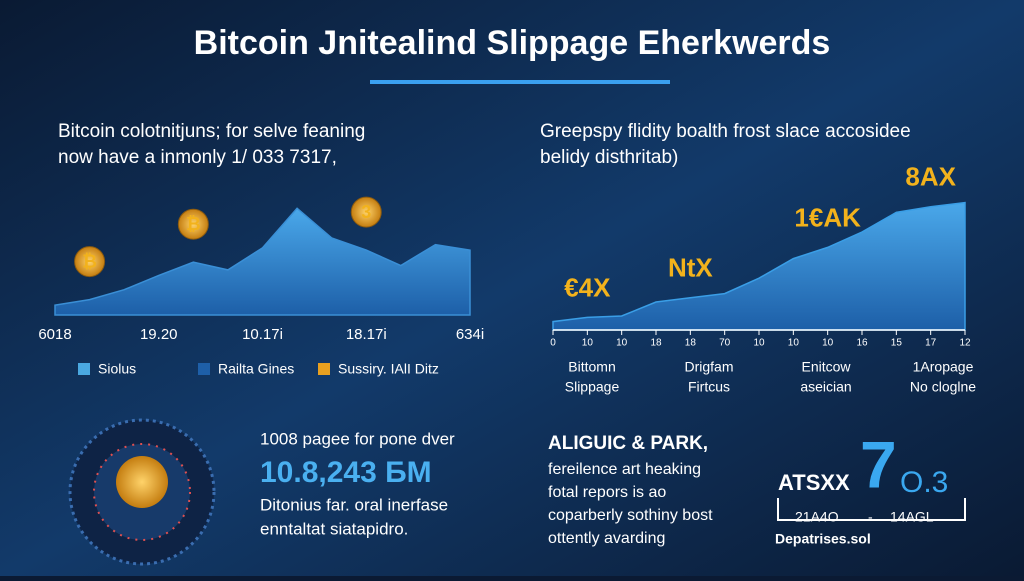 This screenshot has height=581, width=1024. What do you see at coordinates (197, 157) in the screenshot?
I see `left-heading: now have a inmonly 1/ 033 7317,` at bounding box center [197, 157].